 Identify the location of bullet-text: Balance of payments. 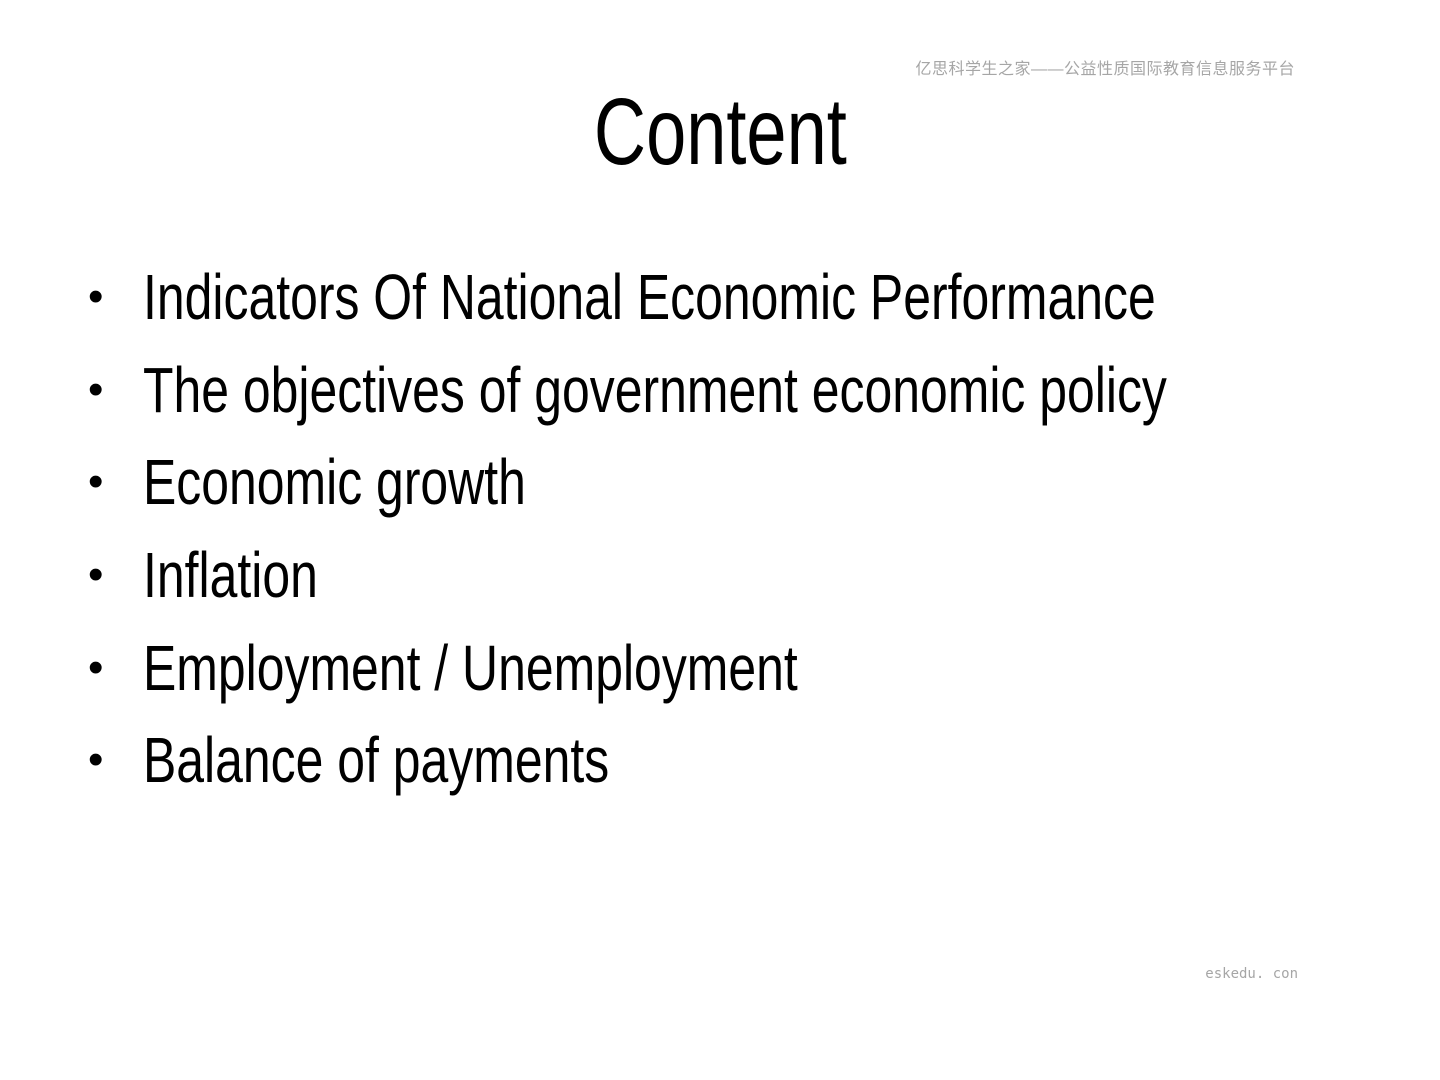
(376, 760).